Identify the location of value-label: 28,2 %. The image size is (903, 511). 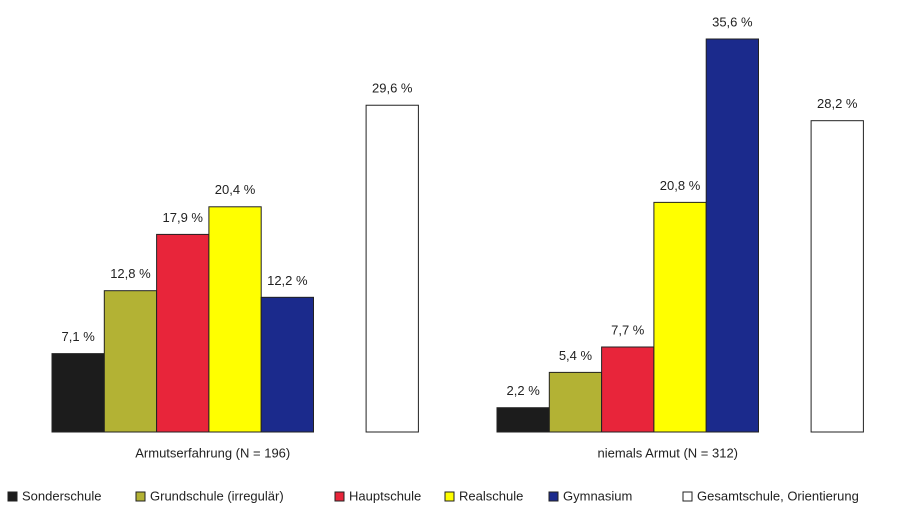
(837, 103).